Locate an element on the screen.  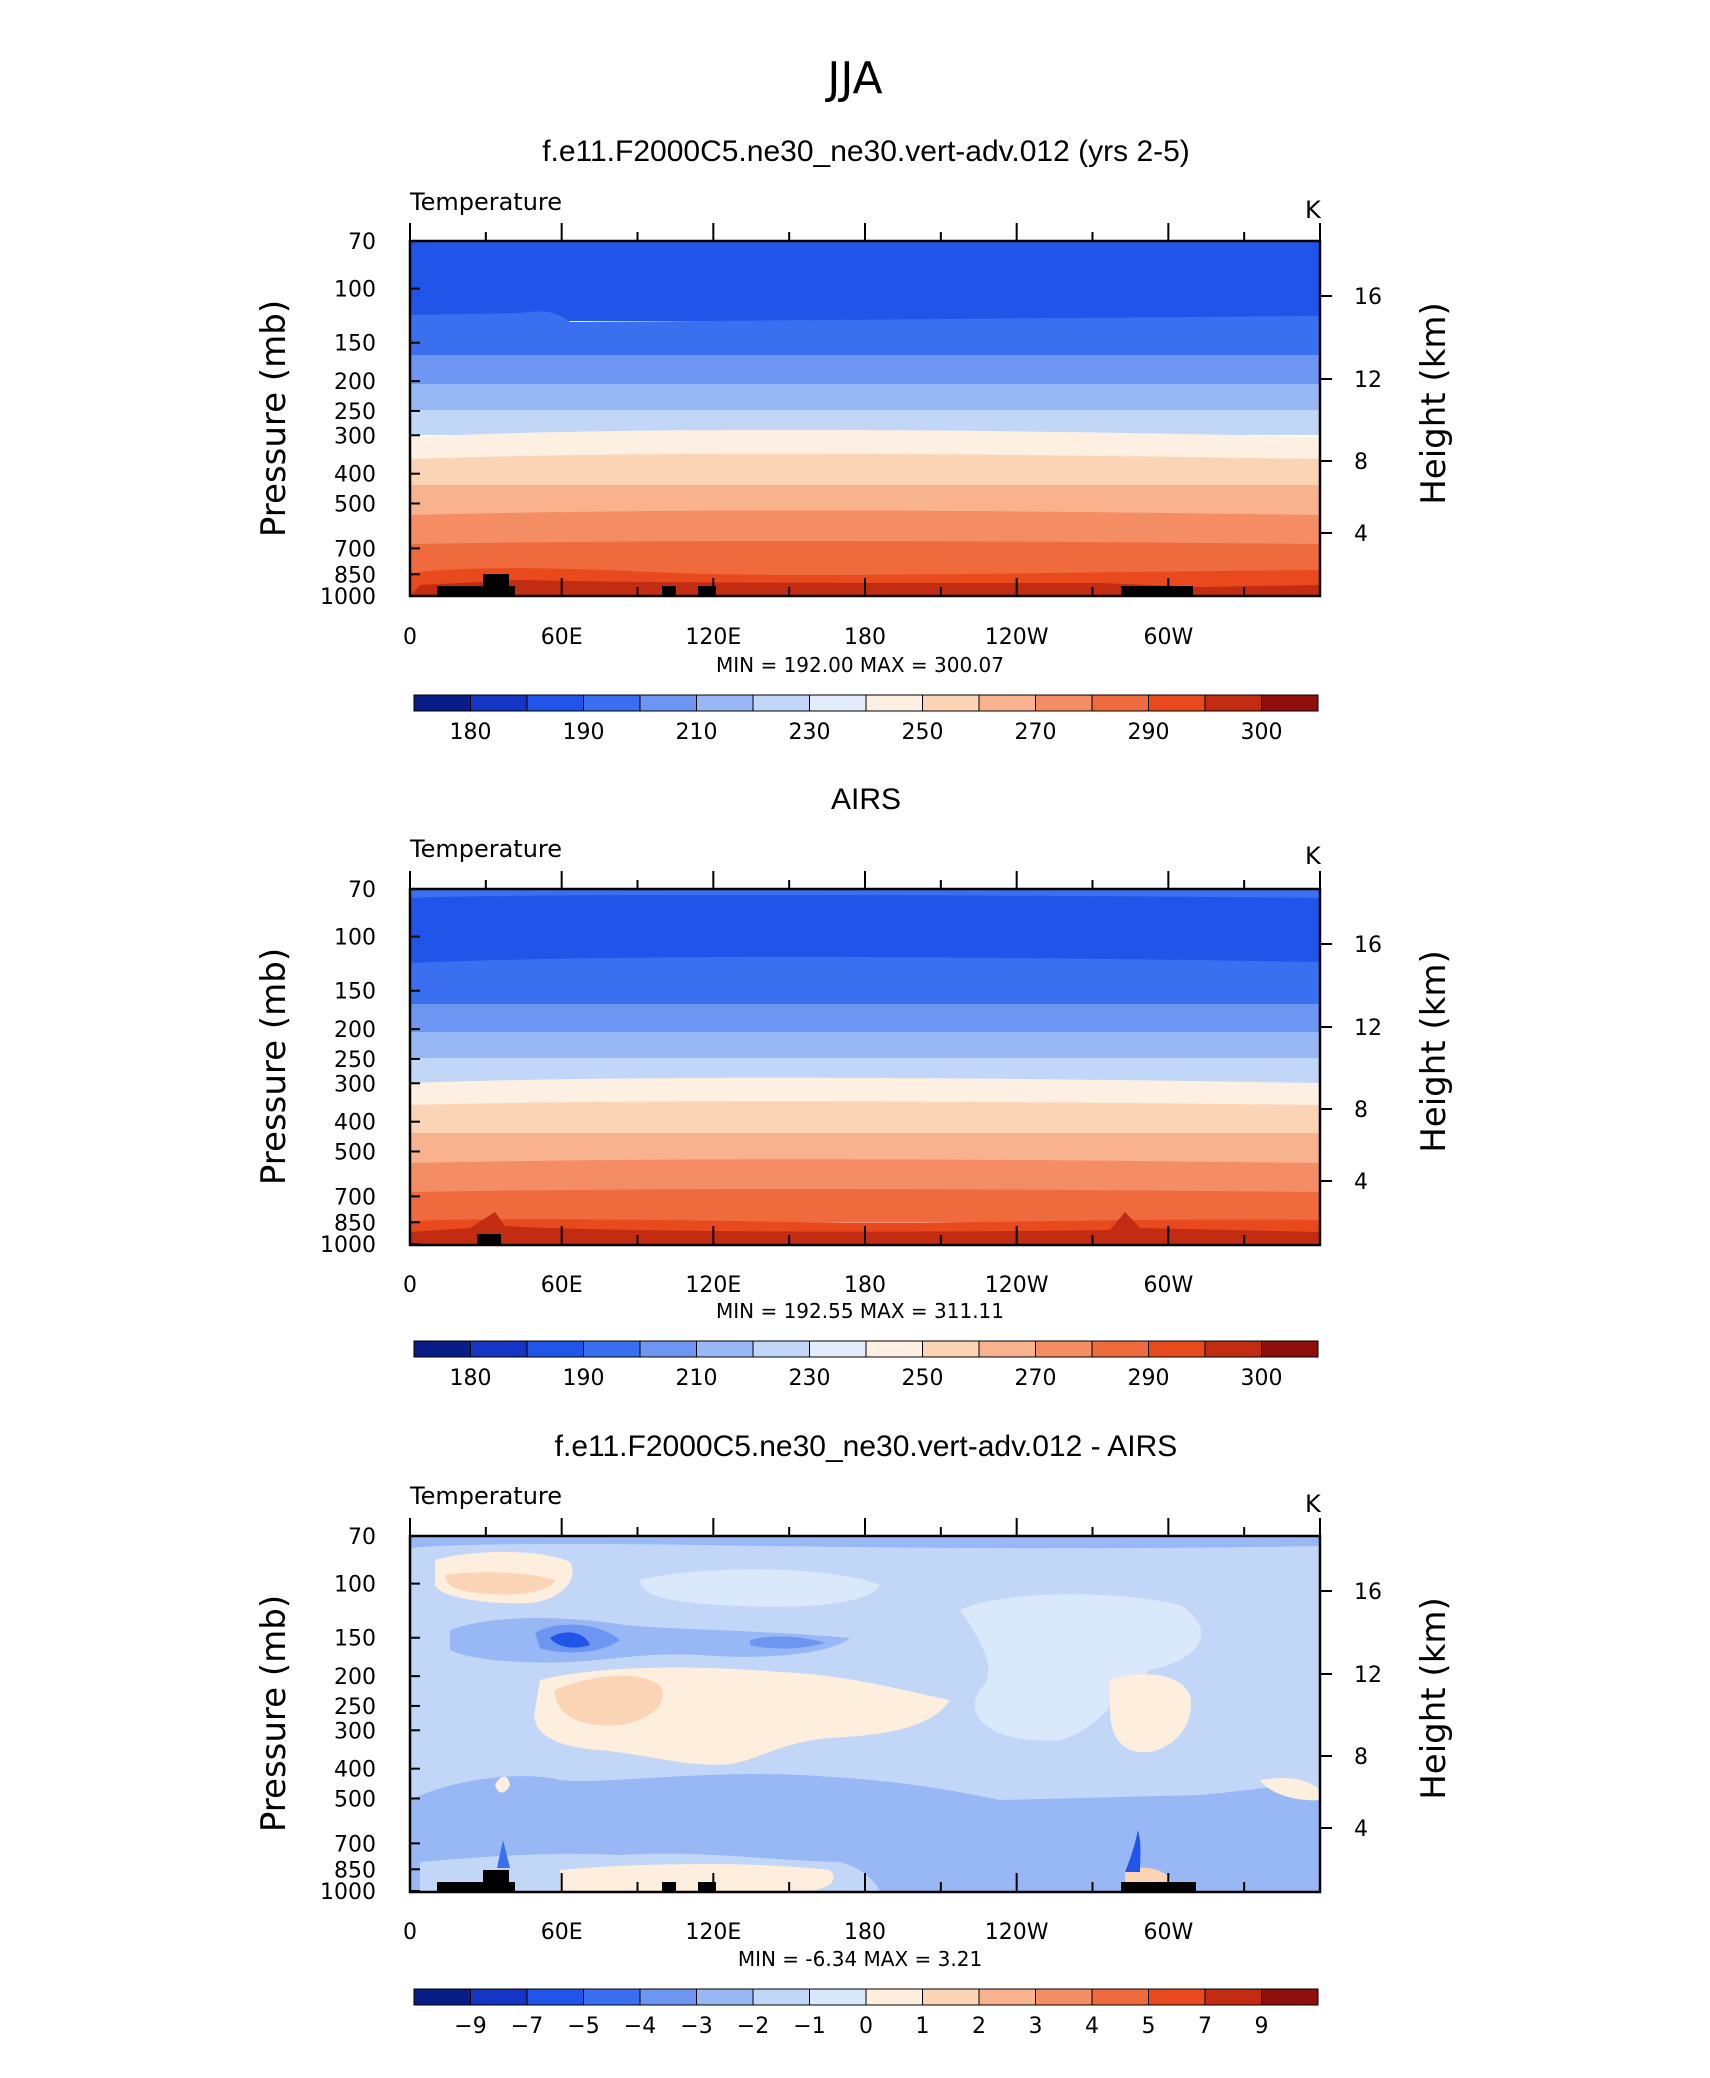
colorbar-label: −5 is located at coordinates (583, 2026).